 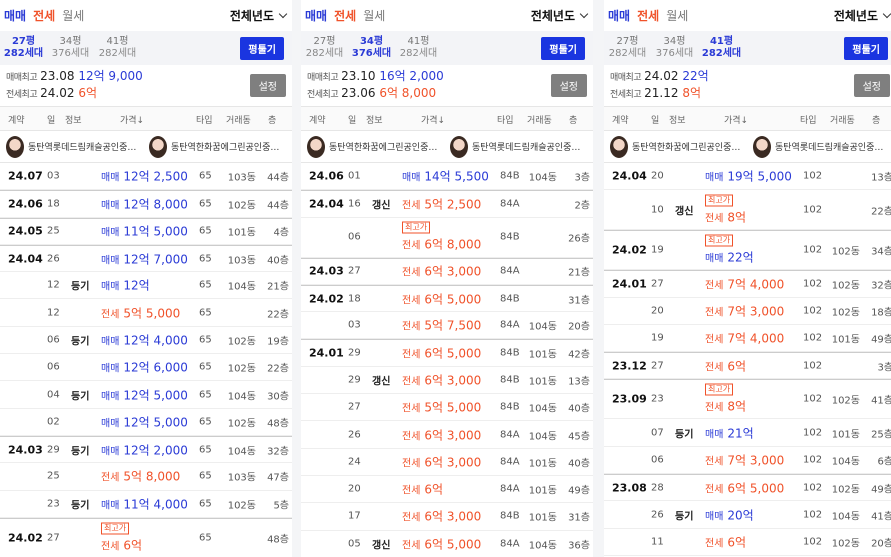 I want to click on table-row: 06 등기 매매 12억 4,000 65 102동 19층, so click(x=146, y=341).